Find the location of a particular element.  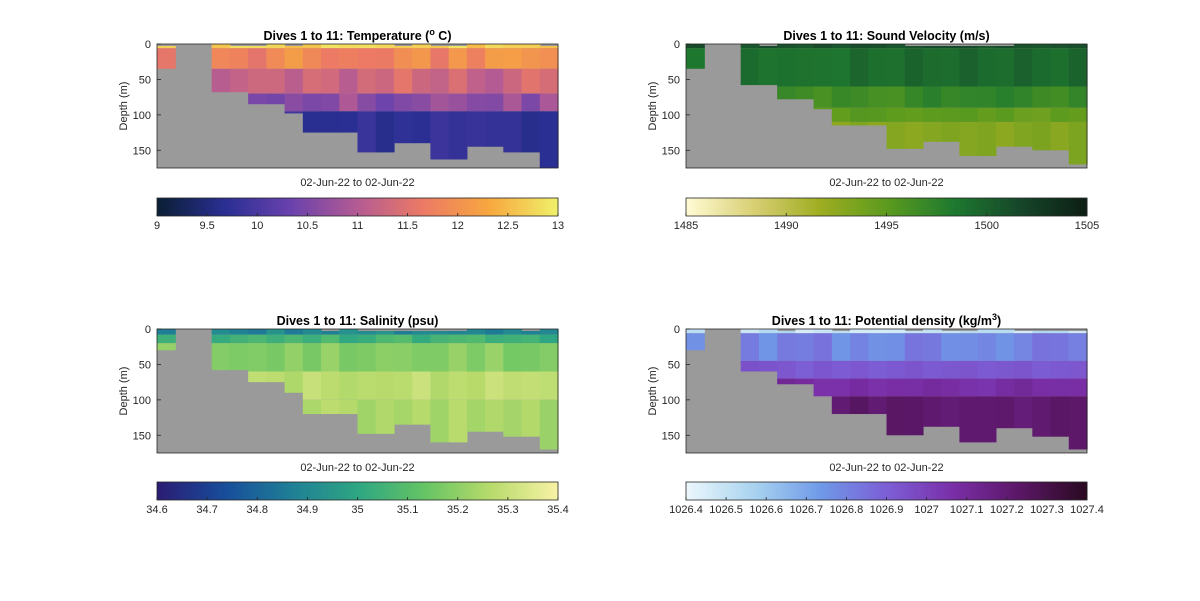

colorbar-tick-label: 34.8 is located at coordinates (257, 510).